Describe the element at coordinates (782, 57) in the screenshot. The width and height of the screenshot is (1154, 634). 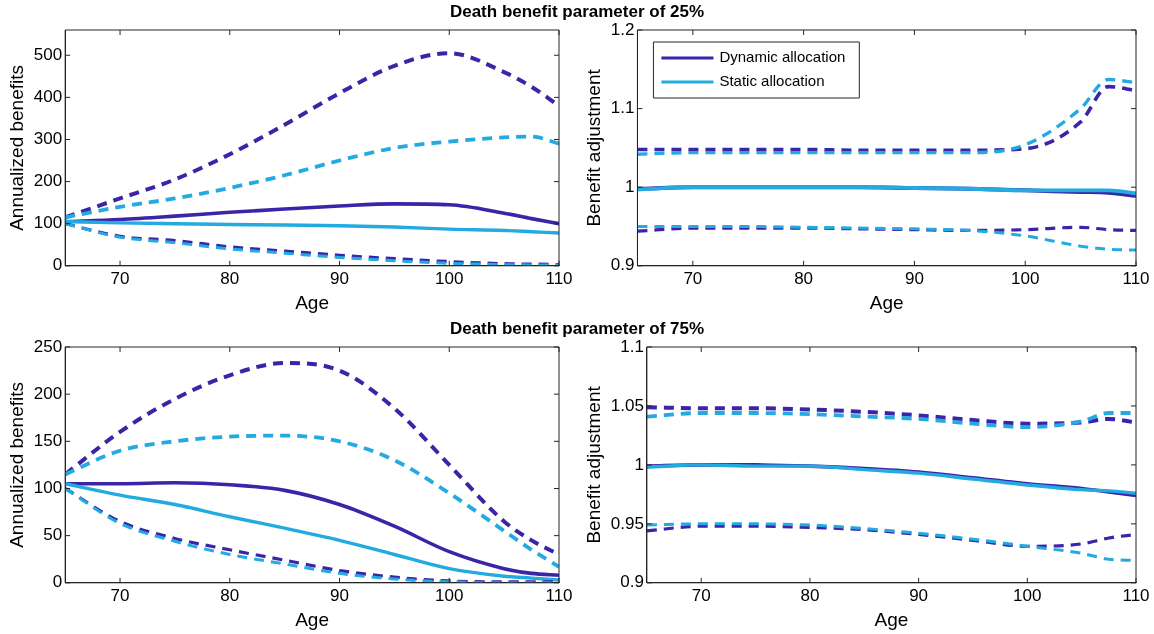
I see `legend-label: Dynamic allocation` at that location.